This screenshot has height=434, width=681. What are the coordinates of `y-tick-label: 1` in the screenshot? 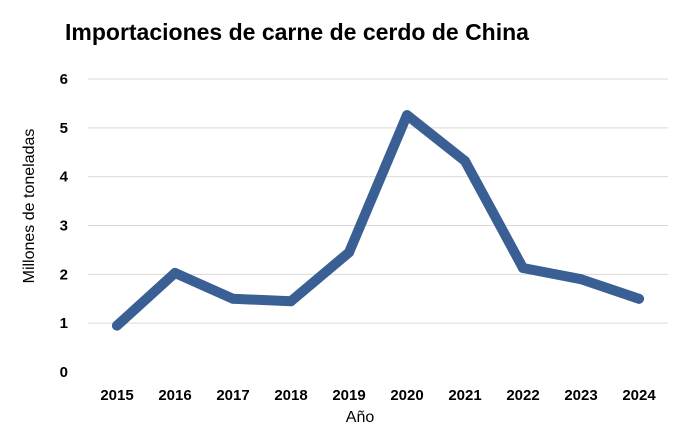 It's located at (64, 323).